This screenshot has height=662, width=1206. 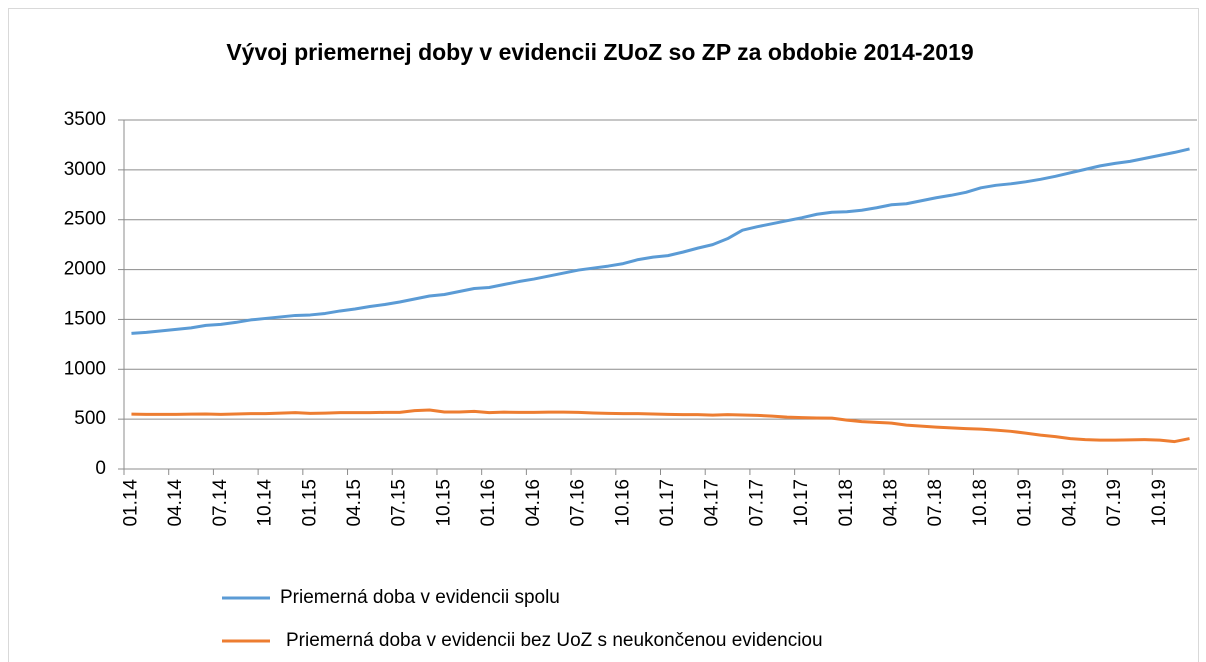 What do you see at coordinates (85, 219) in the screenshot?
I see `y-tick-label: 2500` at bounding box center [85, 219].